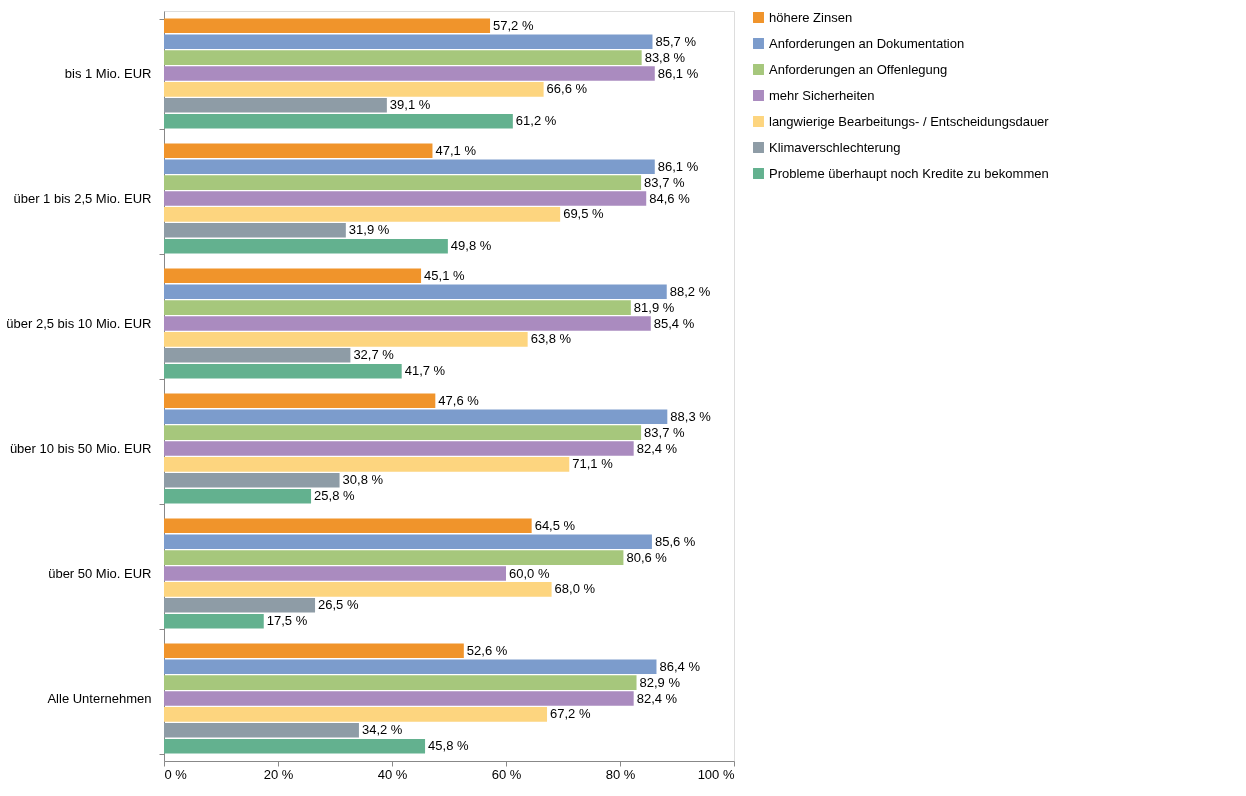 Image resolution: width=1246 pixels, height=796 pixels. What do you see at coordinates (529, 573) in the screenshot?
I see `data-label: 60,0 %` at bounding box center [529, 573].